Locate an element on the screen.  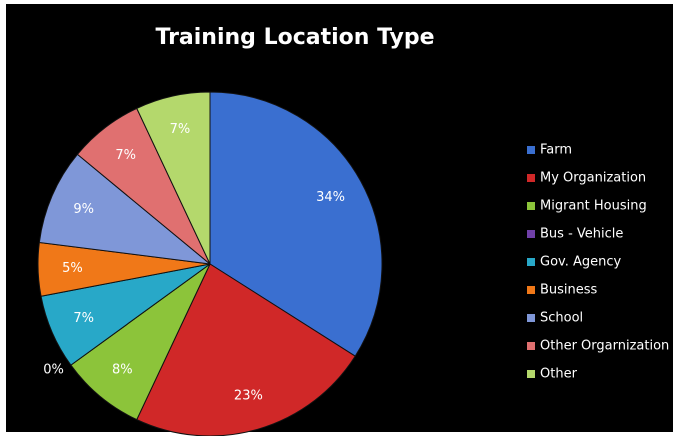
legend-label: Bus - Vehicle is located at coordinates (581, 234).